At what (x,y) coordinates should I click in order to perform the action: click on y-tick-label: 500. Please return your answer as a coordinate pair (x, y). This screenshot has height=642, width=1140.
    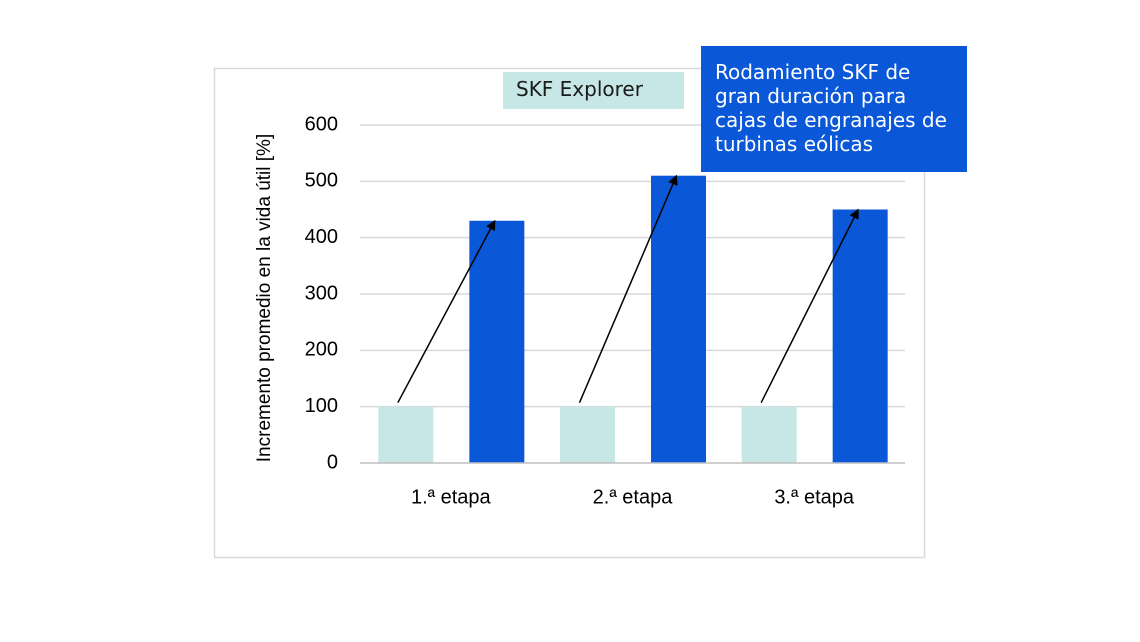
    Looking at the image, I should click on (321, 181).